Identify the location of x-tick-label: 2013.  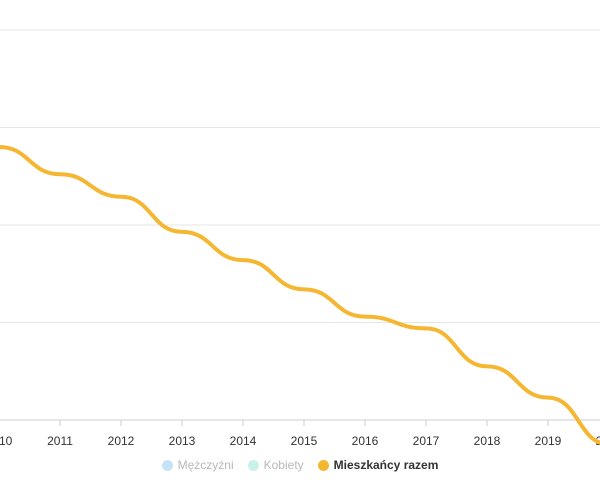
(182, 441).